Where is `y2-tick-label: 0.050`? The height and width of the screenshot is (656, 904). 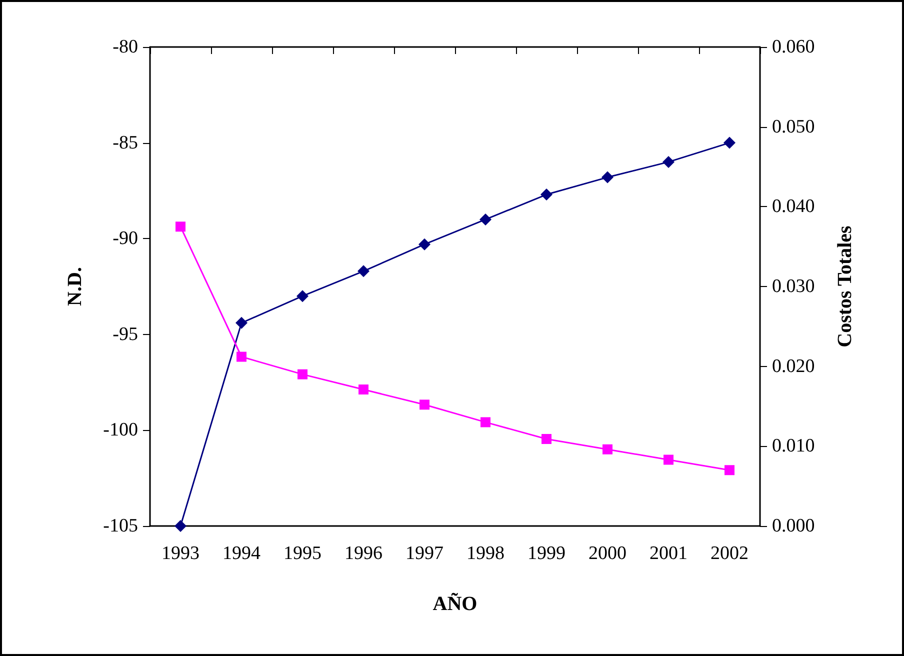
y2-tick-label: 0.050 is located at coordinates (793, 127).